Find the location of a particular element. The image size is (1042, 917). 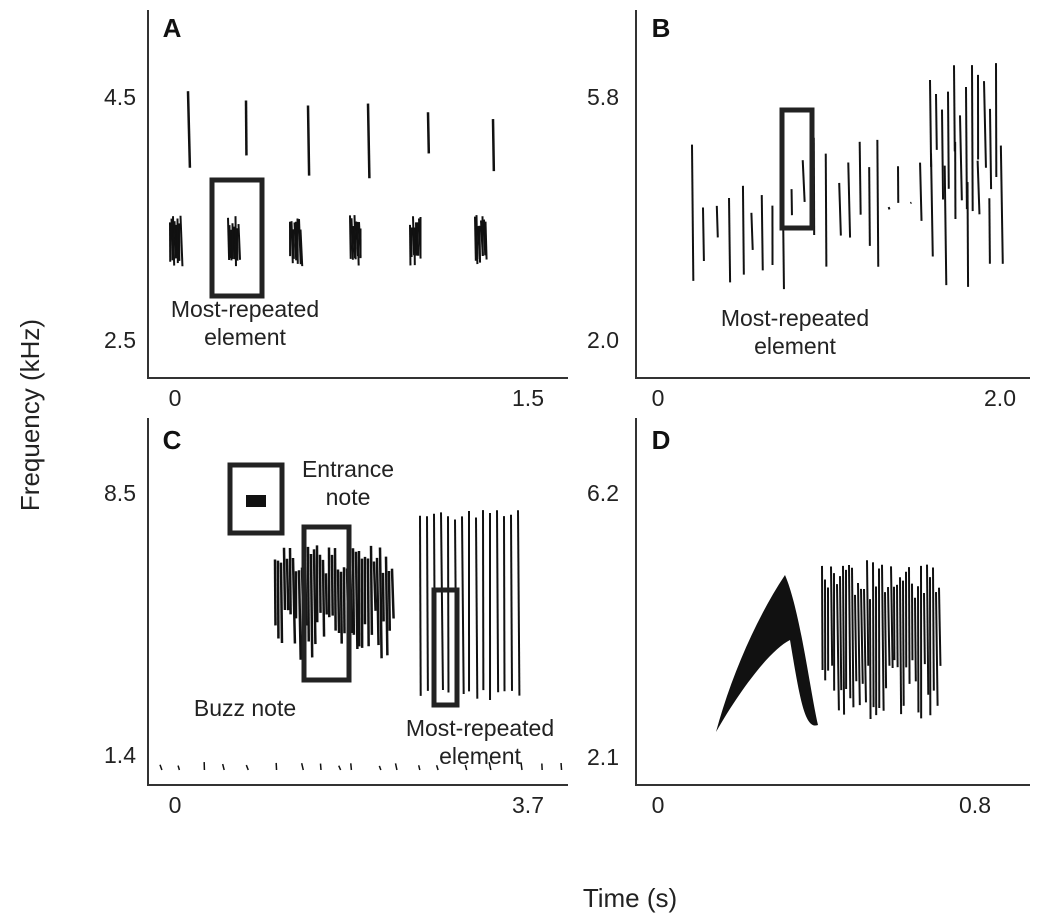

annotation: Buzz note is located at coordinates (245, 708).